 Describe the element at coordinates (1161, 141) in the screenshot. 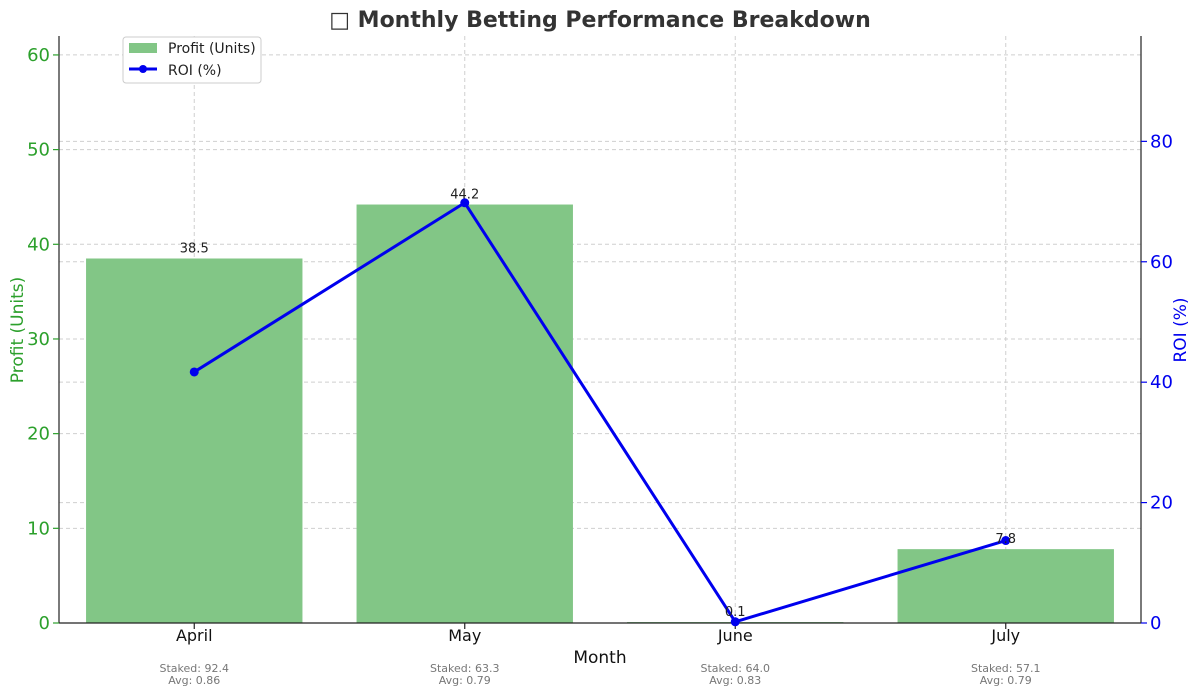

I see `y-tick-right-label: 80` at that location.